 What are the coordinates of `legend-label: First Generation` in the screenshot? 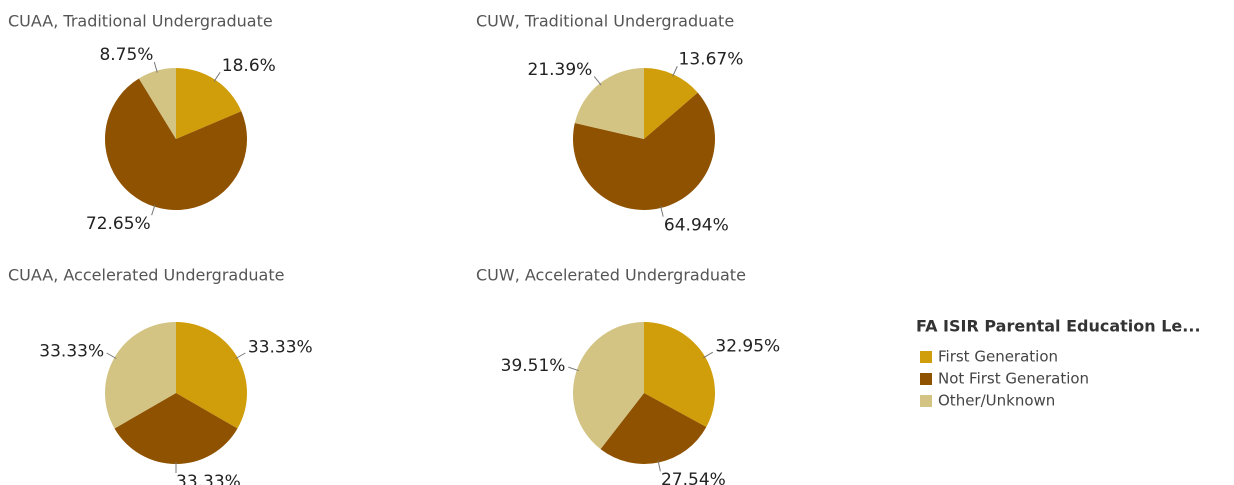 It's located at (998, 357).